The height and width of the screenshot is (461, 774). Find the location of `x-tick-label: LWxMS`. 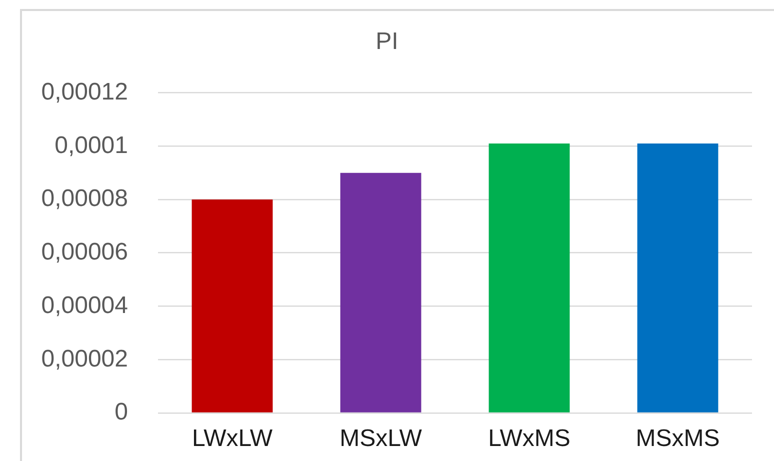

x-tick-label: LWxMS is located at coordinates (529, 438).